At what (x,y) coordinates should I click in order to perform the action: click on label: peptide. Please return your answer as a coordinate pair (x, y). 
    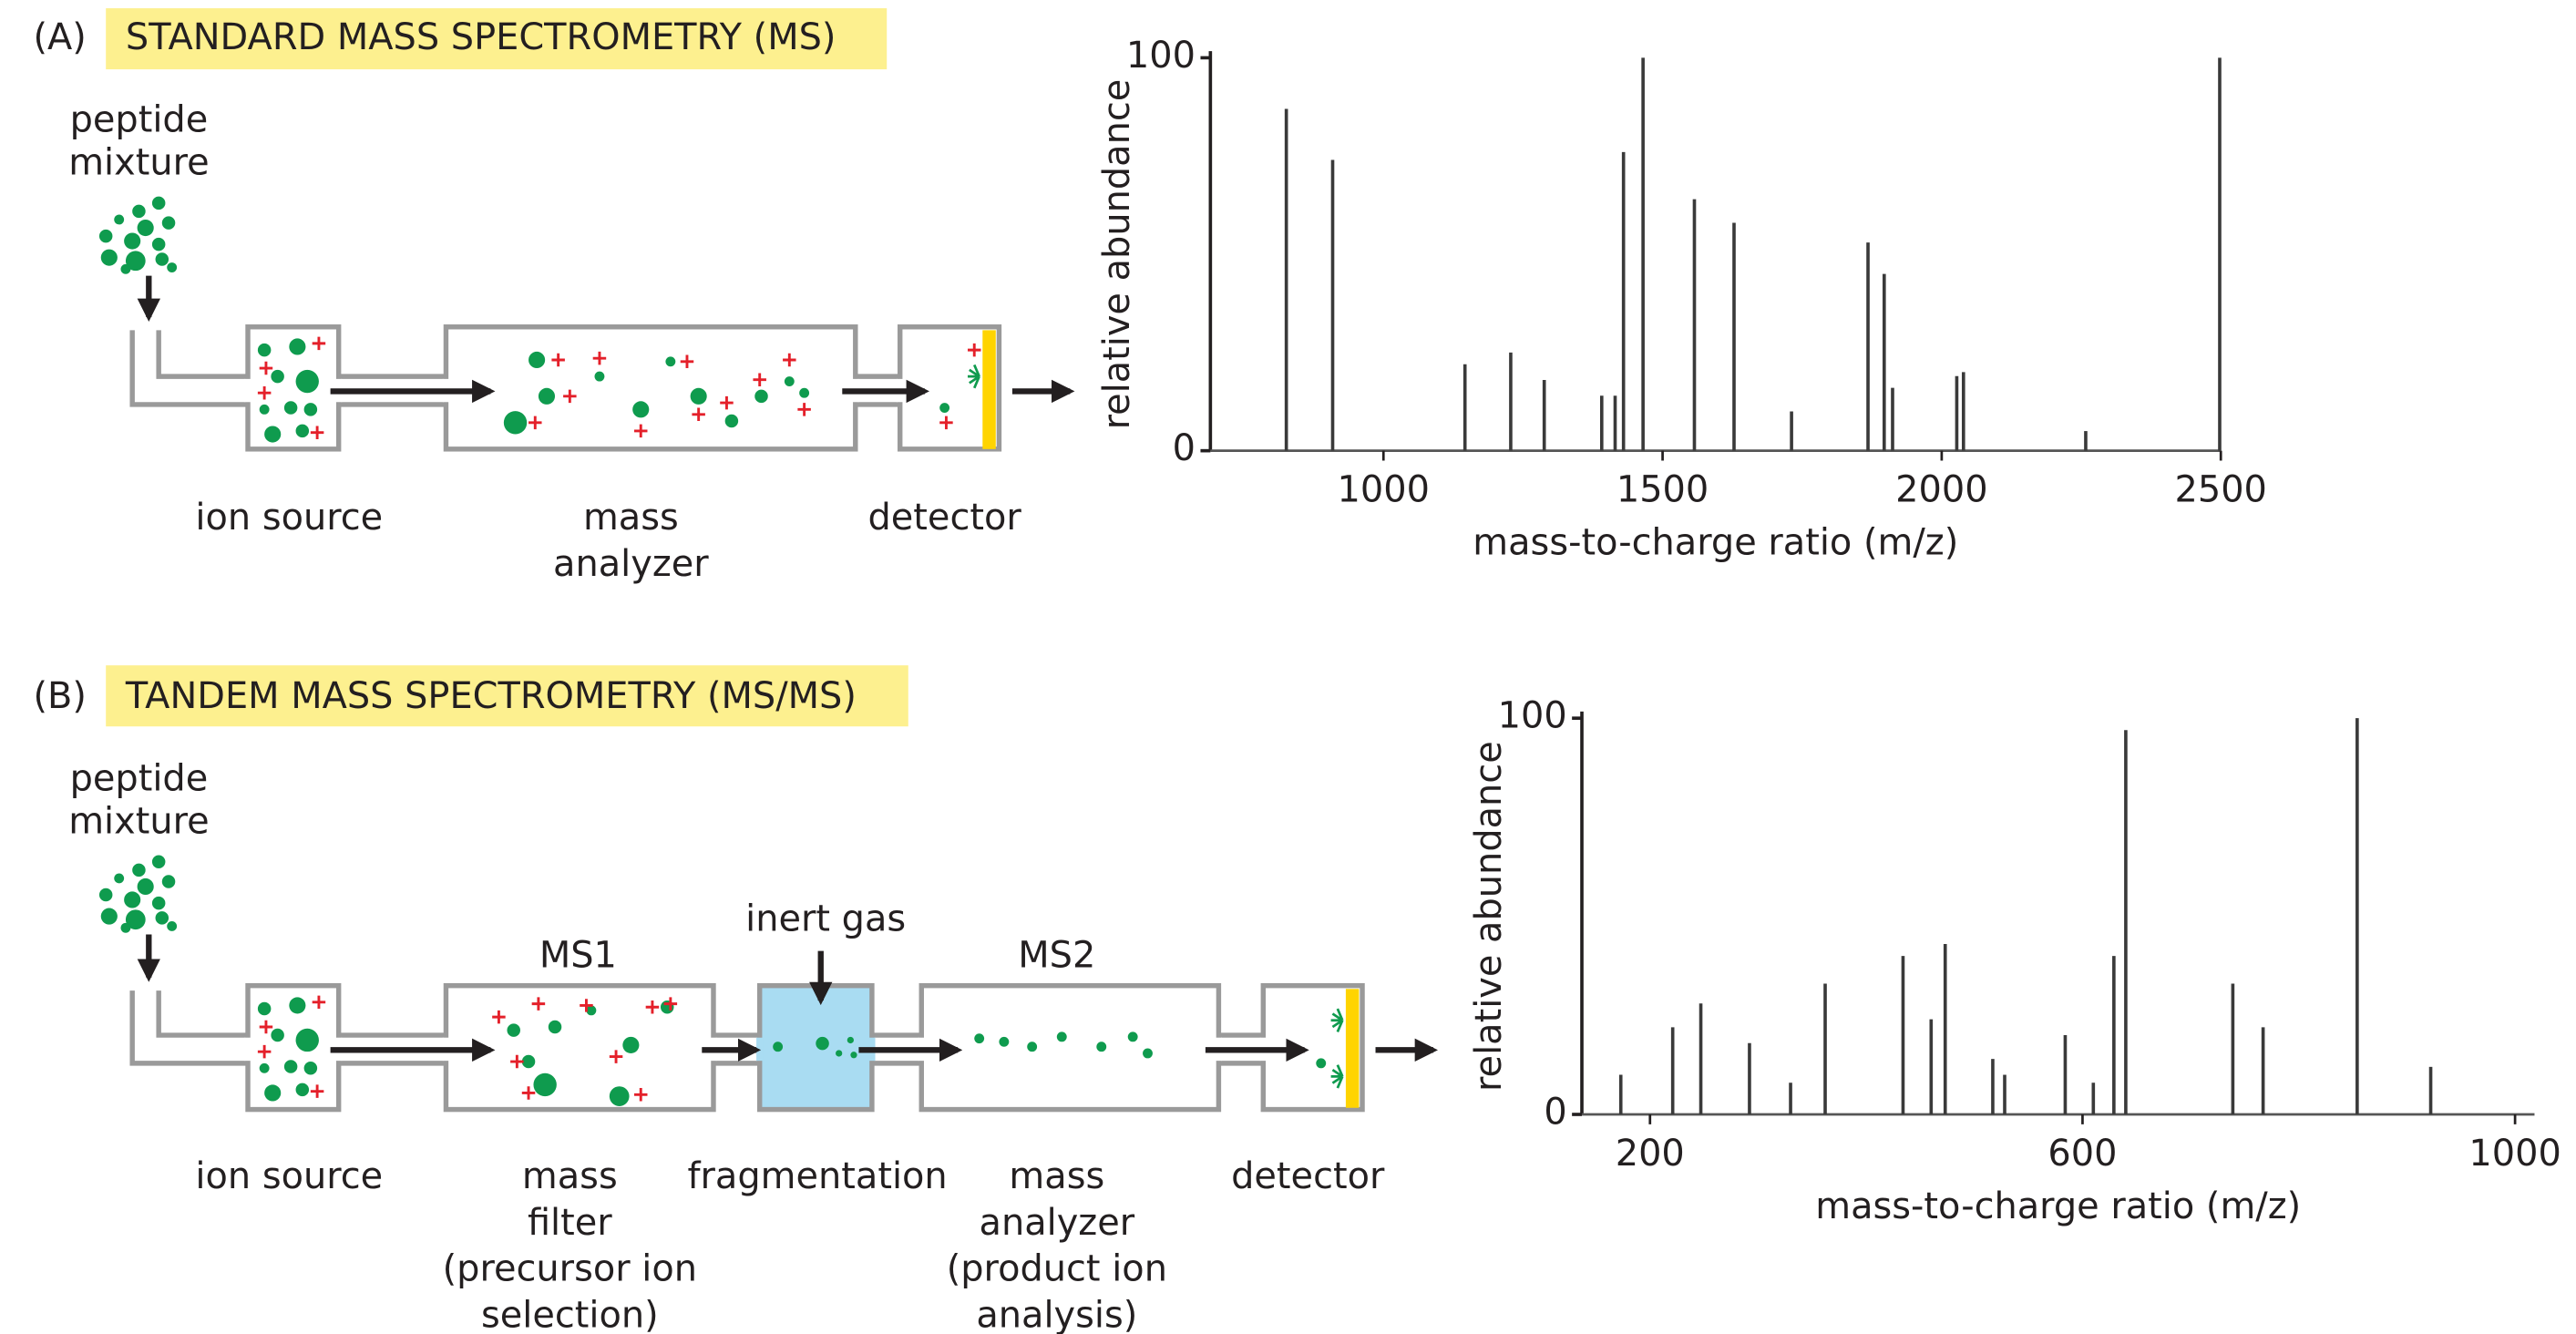
    Looking at the image, I should click on (140, 120).